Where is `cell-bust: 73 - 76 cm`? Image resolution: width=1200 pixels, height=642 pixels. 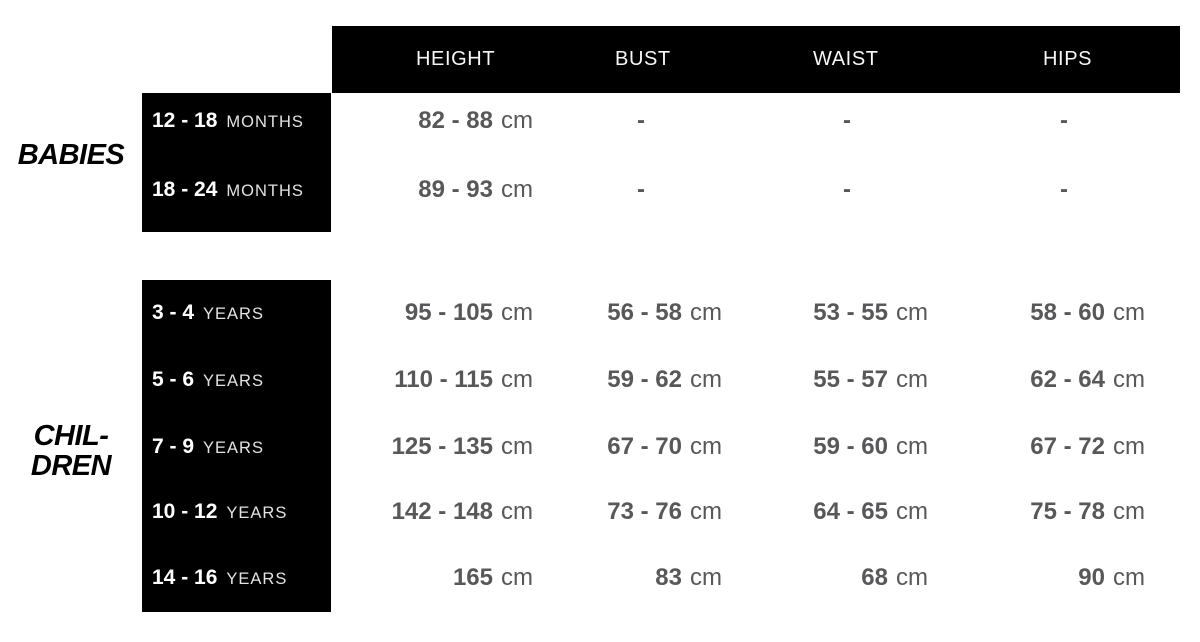 cell-bust: 73 - 76 cm is located at coordinates (664, 511).